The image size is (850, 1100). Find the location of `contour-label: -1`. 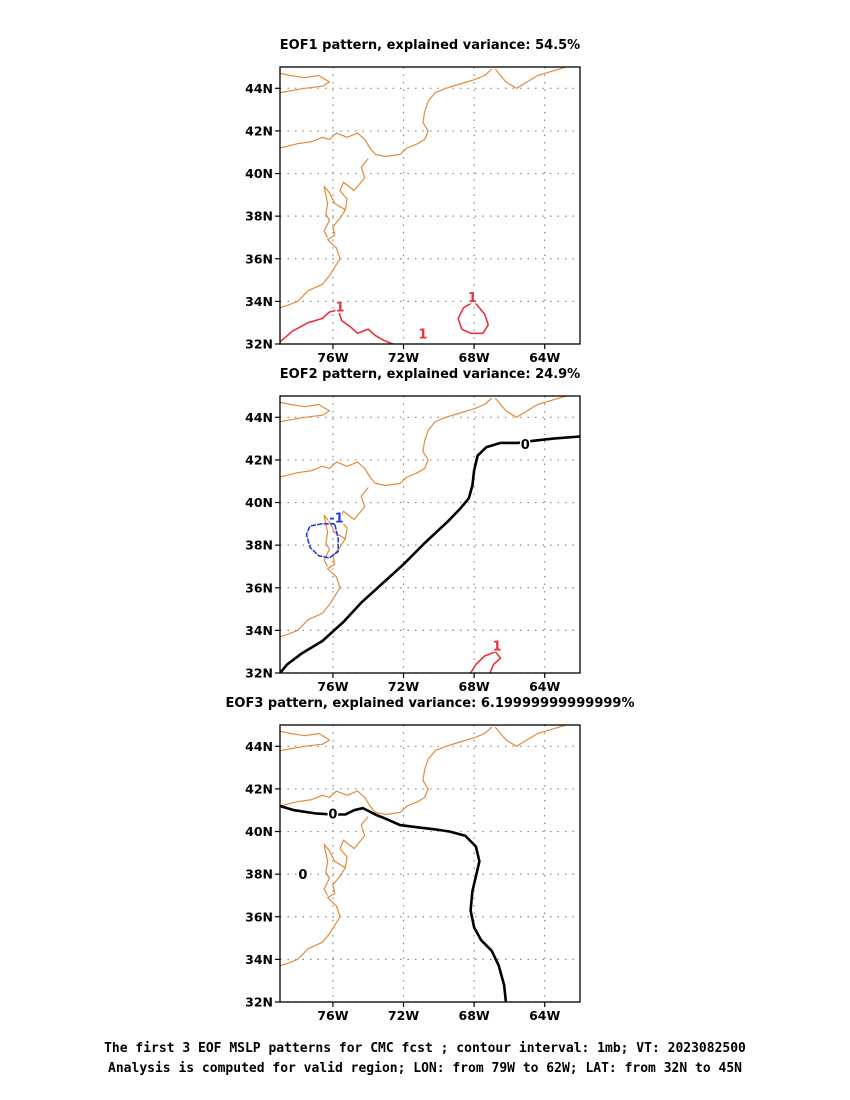

contour-label: -1 is located at coordinates (336, 518).